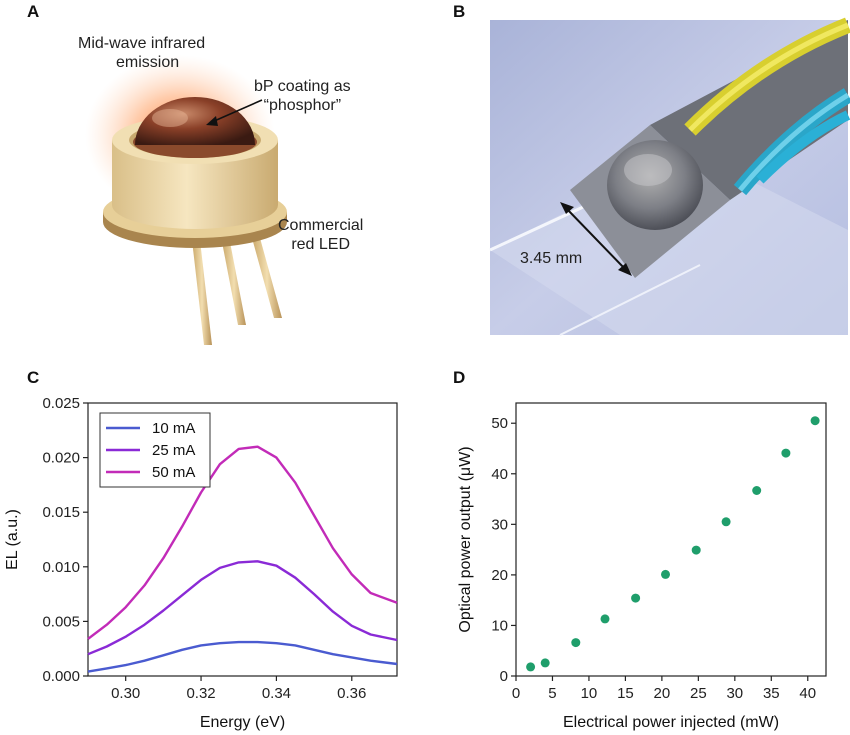 This screenshot has width=850, height=735. I want to click on coating-arrow, so click(237, 111).